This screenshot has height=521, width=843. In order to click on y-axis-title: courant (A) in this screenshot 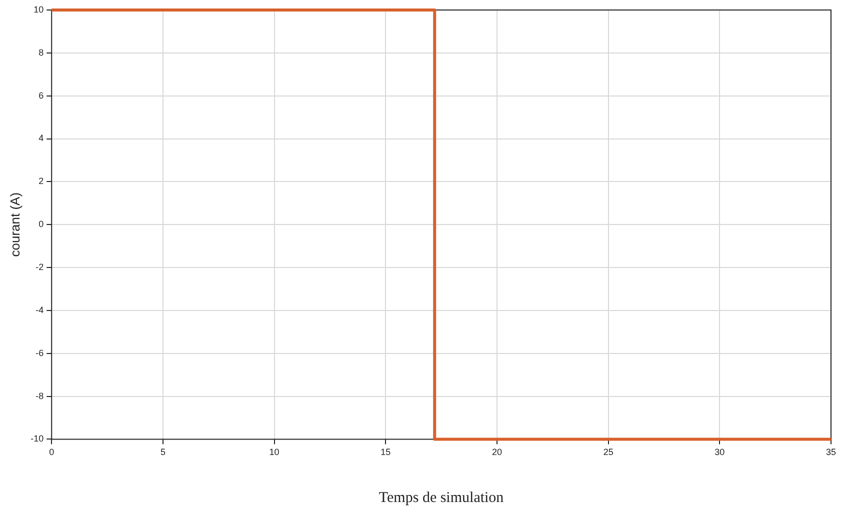, I will do `click(14, 224)`.